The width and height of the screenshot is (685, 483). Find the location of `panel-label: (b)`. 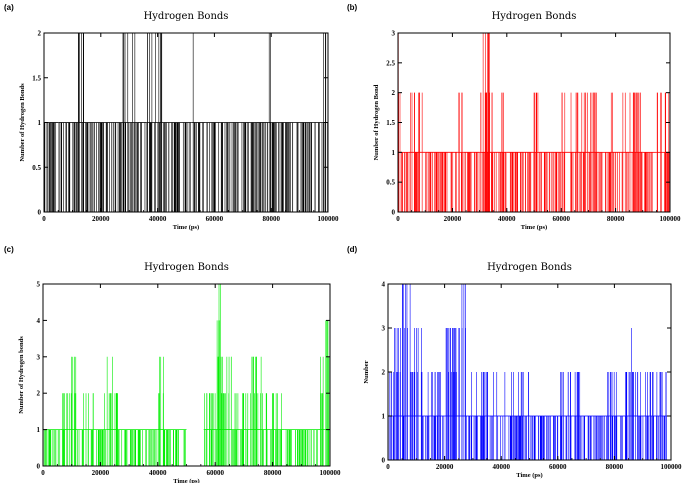

panel-label: (b) is located at coordinates (352, 7).